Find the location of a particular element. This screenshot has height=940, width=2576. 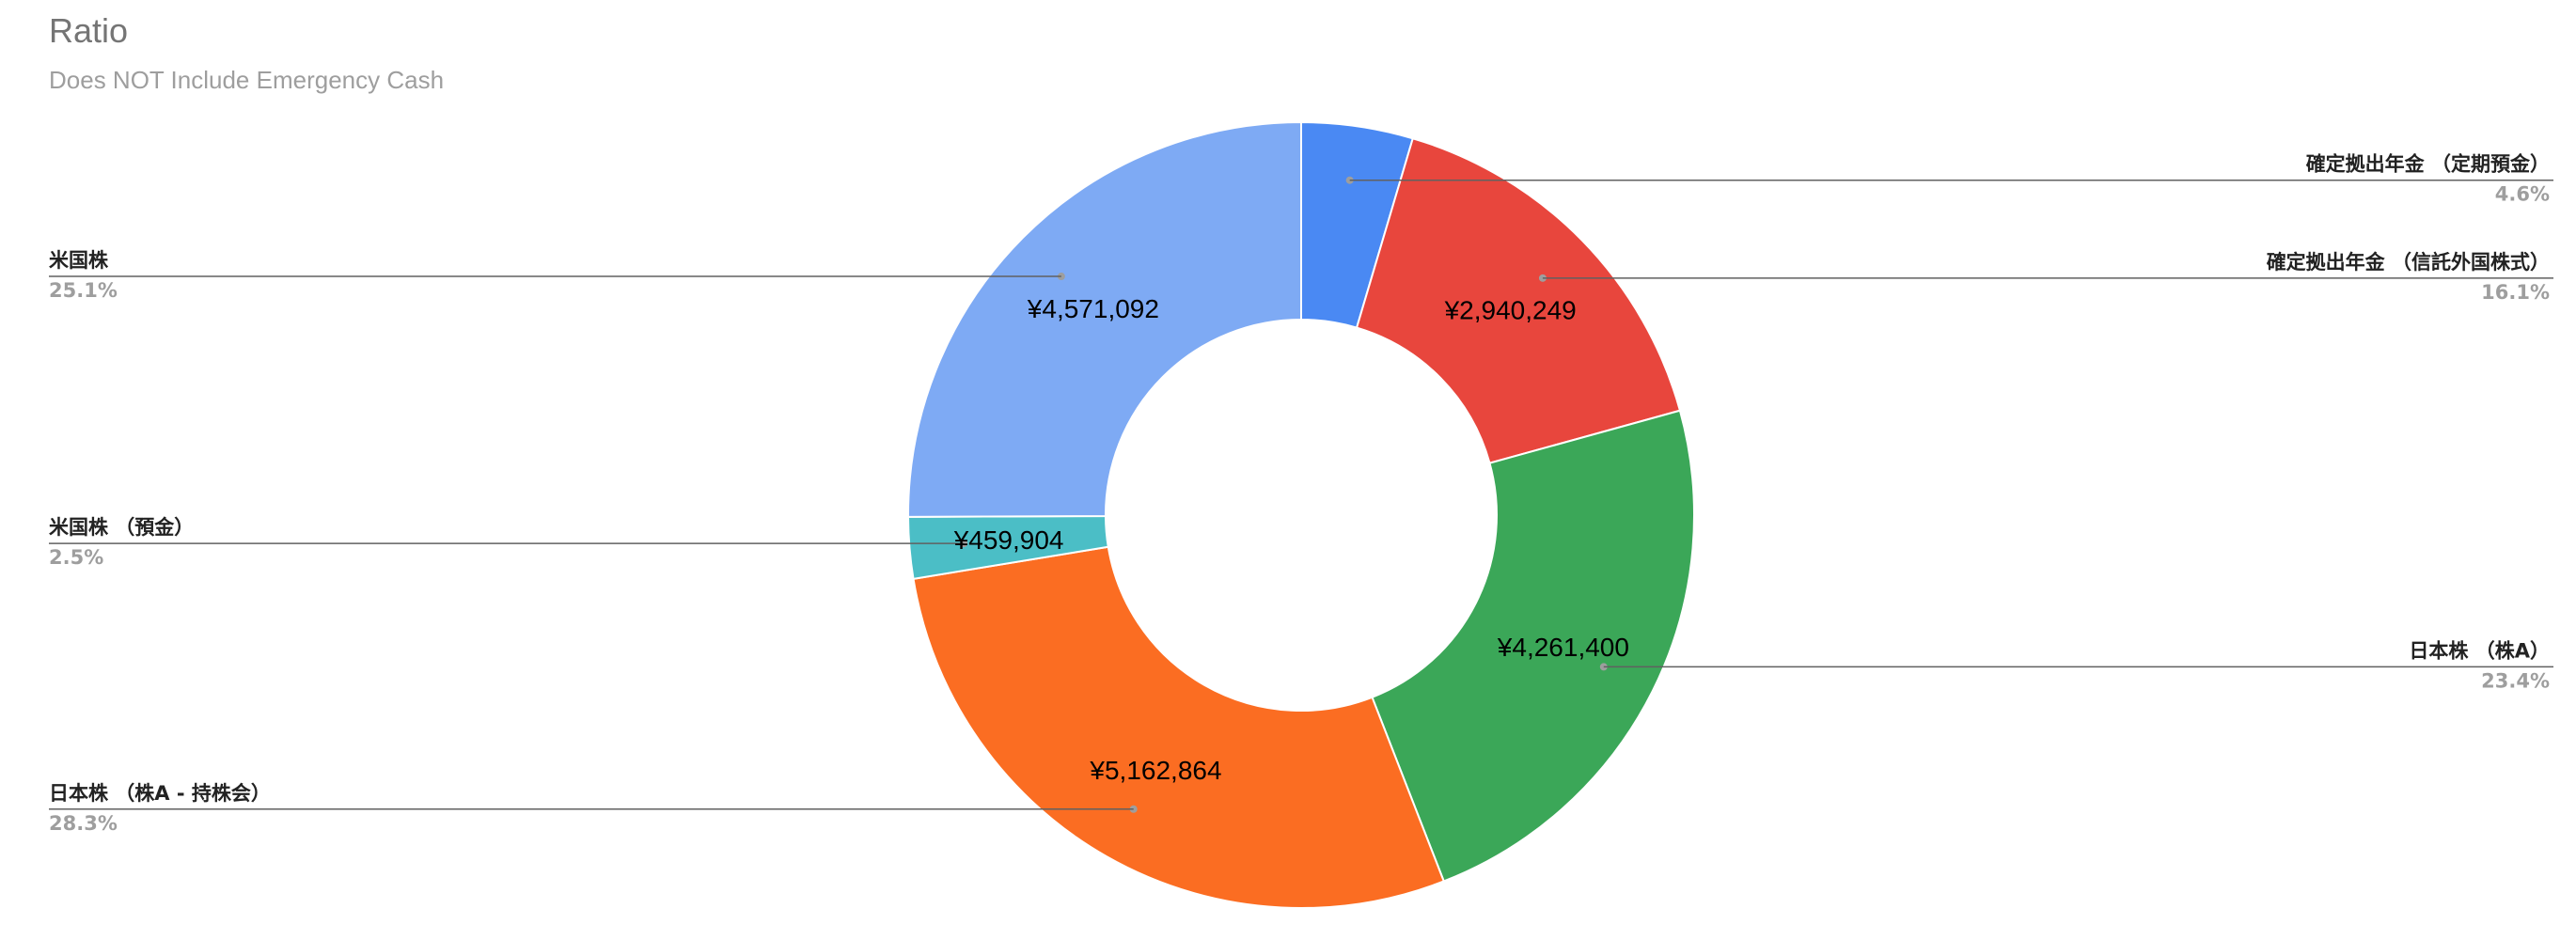

slice-4-wedge is located at coordinates (1179, 727).